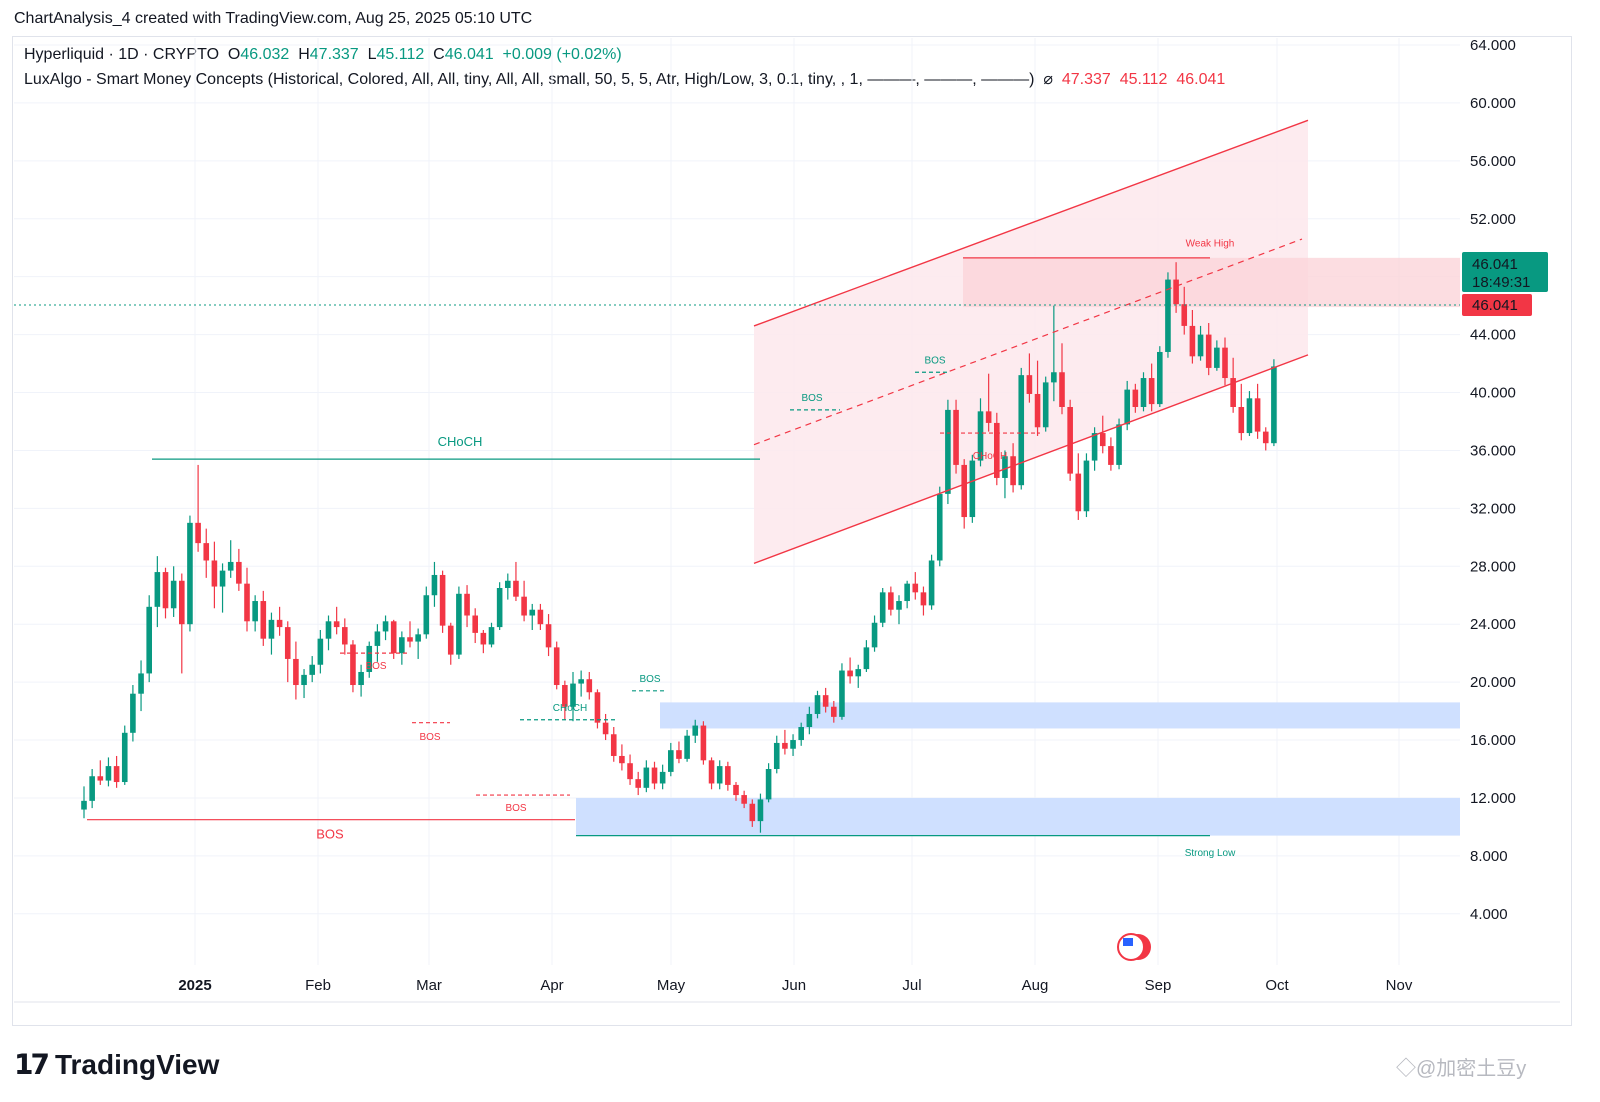 Image resolution: width=1600 pixels, height=1102 pixels. What do you see at coordinates (551, 985) in the screenshot?
I see `x-tick-label: Apr` at bounding box center [551, 985].